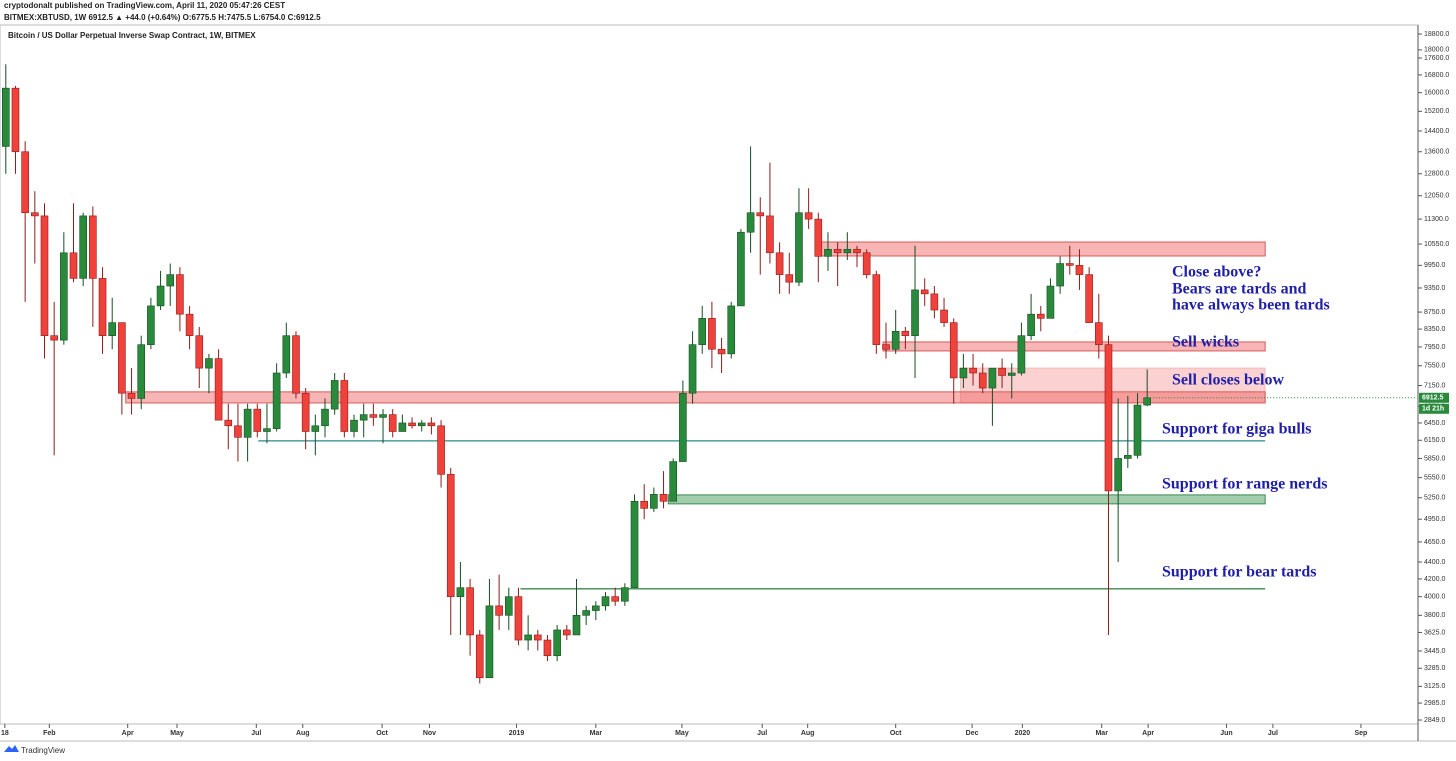 Image resolution: width=1456 pixels, height=761 pixels. I want to click on annotation: have always been tards, so click(1251, 305).